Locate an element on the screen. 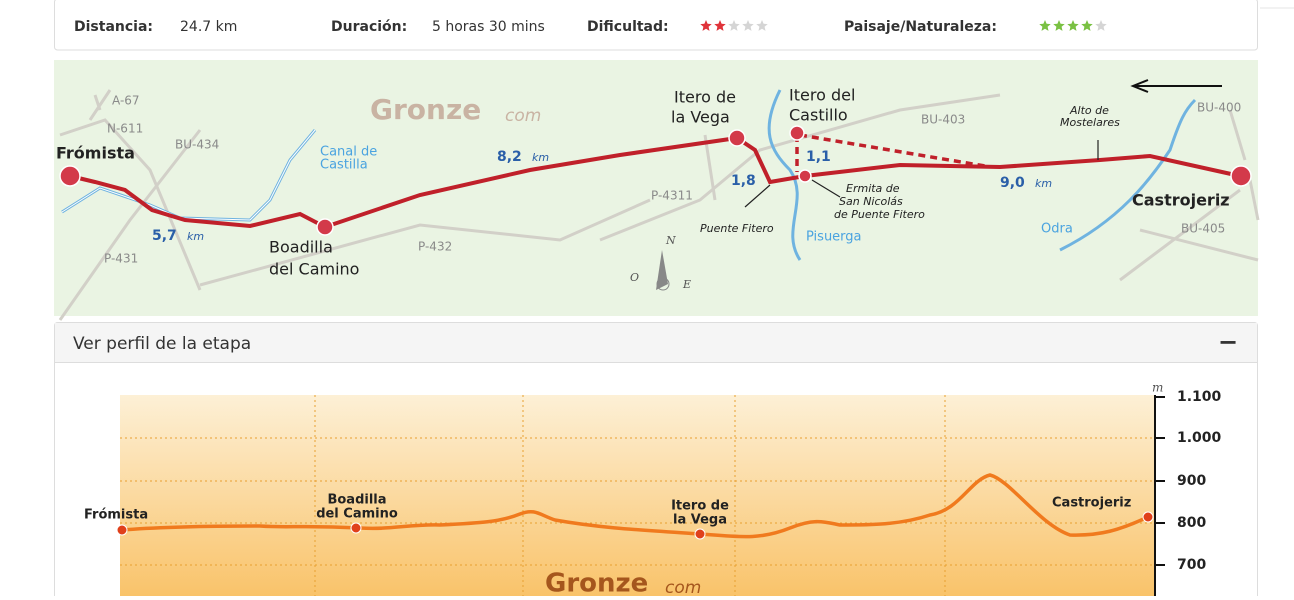 Image resolution: width=1294 pixels, height=600 pixels. distance: 1,8 is located at coordinates (743, 181).